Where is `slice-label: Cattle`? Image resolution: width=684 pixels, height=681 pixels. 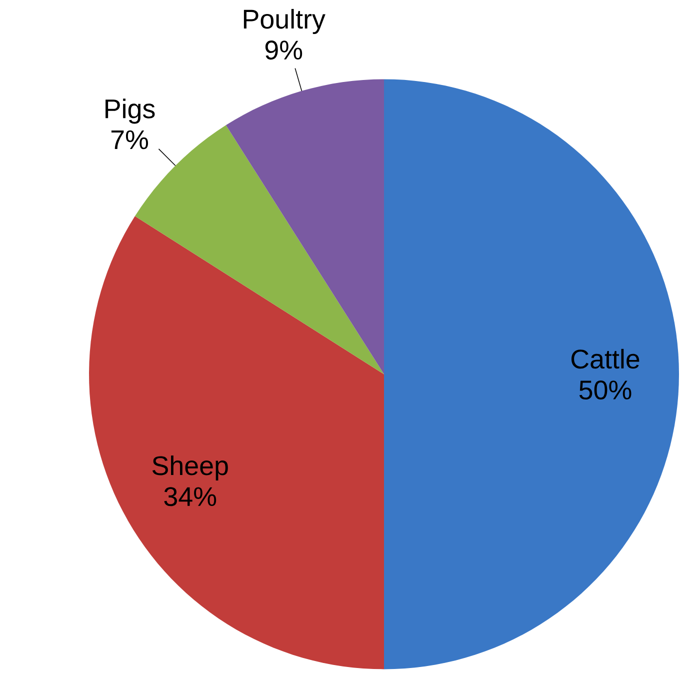
slice-label: Cattle is located at coordinates (605, 358).